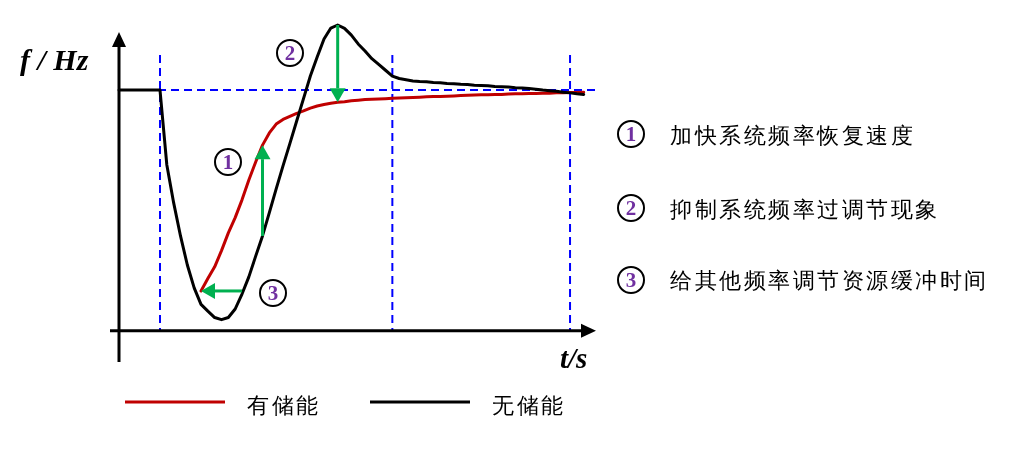 This screenshot has height=449, width=1011. What do you see at coordinates (792, 135) in the screenshot?
I see `annotation: 加快系统频率恢复速度` at bounding box center [792, 135].